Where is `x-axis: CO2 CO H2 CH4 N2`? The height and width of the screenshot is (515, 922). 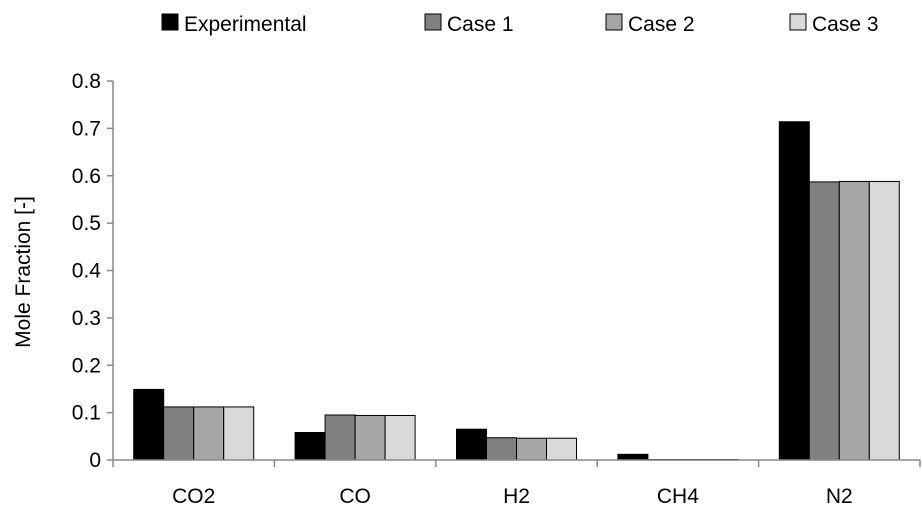 x-axis: CO2 CO H2 CH4 N2 is located at coordinates (516, 483).